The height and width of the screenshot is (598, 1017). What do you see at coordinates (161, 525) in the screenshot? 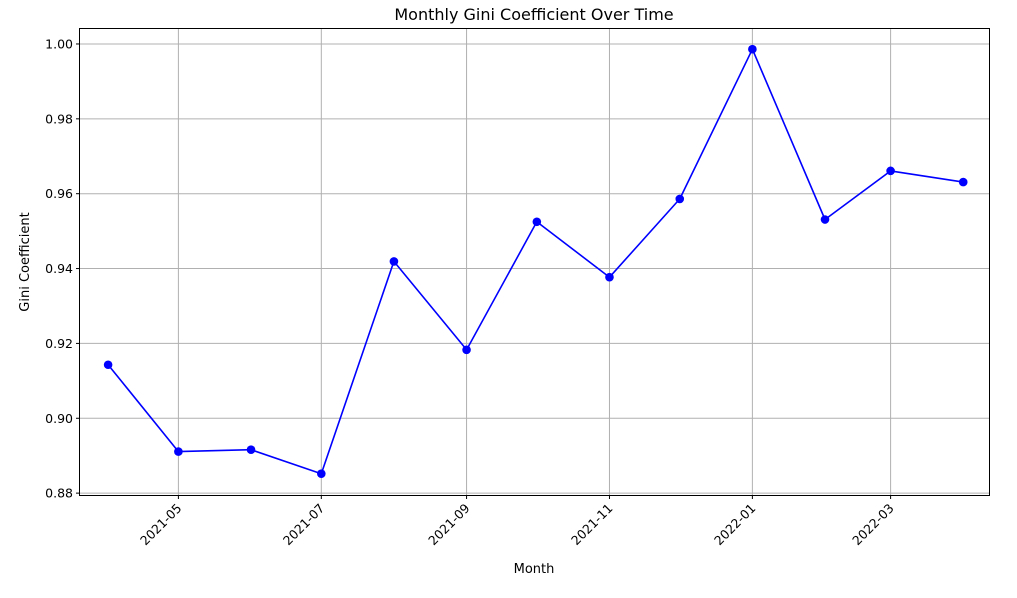
I see `x-tick-label: 2021-05` at bounding box center [161, 525].